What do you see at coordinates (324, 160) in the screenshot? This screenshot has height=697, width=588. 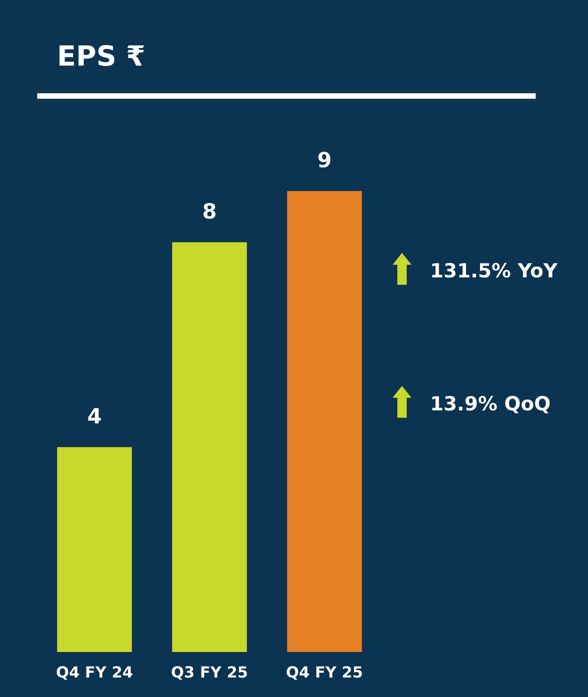 I see `data-label: 9` at bounding box center [324, 160].